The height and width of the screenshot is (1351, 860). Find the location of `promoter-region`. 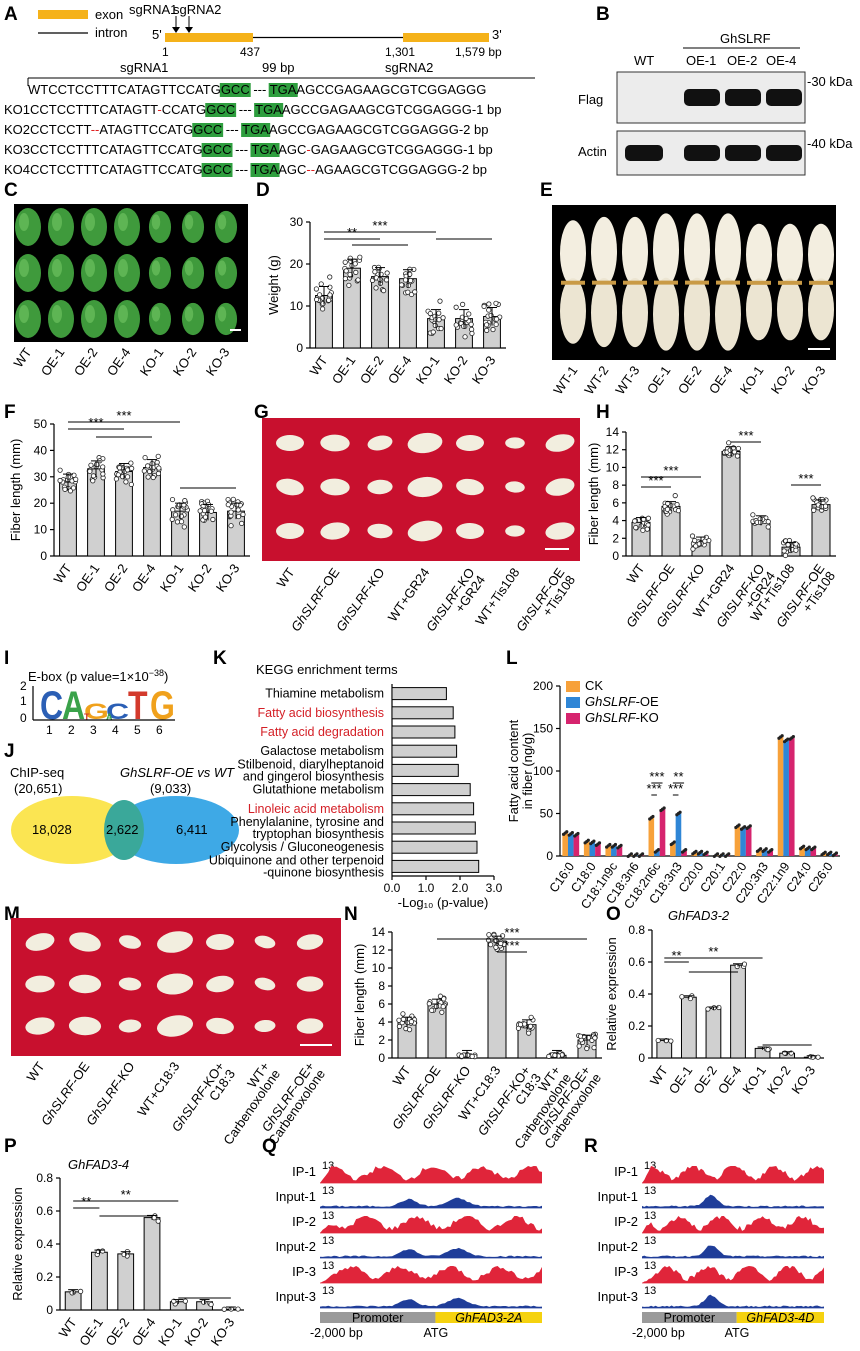

promoter-region is located at coordinates (689, 1317).